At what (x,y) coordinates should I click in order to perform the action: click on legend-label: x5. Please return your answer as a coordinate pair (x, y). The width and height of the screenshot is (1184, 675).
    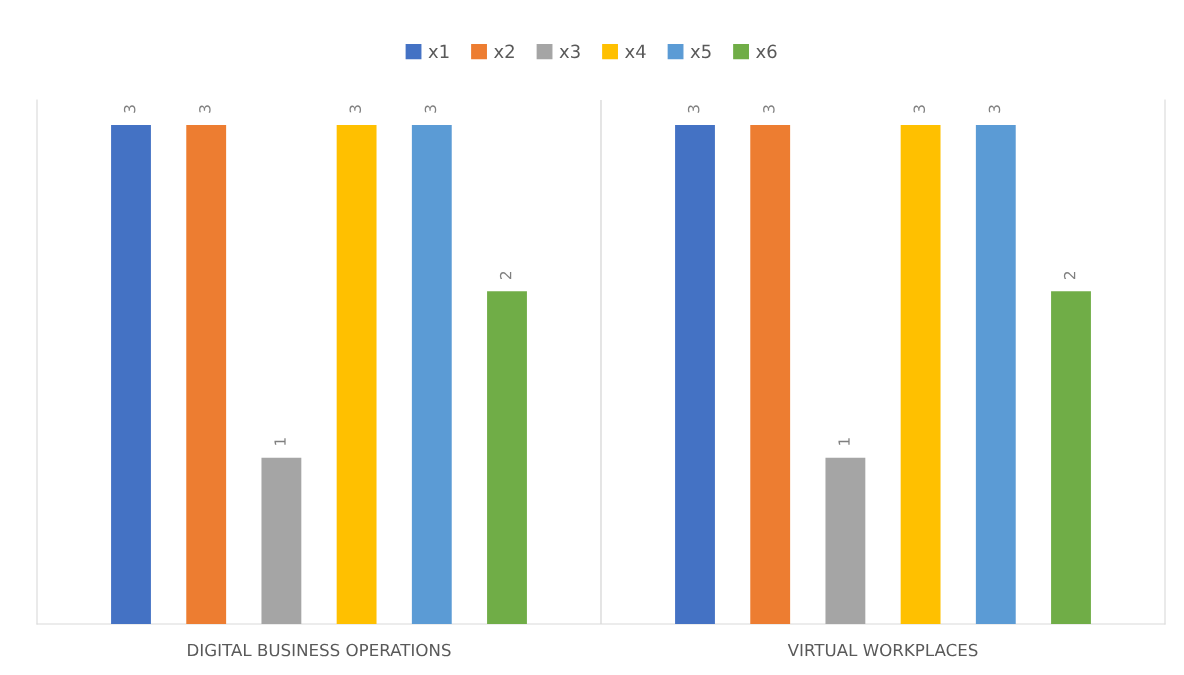
    Looking at the image, I should click on (700, 51).